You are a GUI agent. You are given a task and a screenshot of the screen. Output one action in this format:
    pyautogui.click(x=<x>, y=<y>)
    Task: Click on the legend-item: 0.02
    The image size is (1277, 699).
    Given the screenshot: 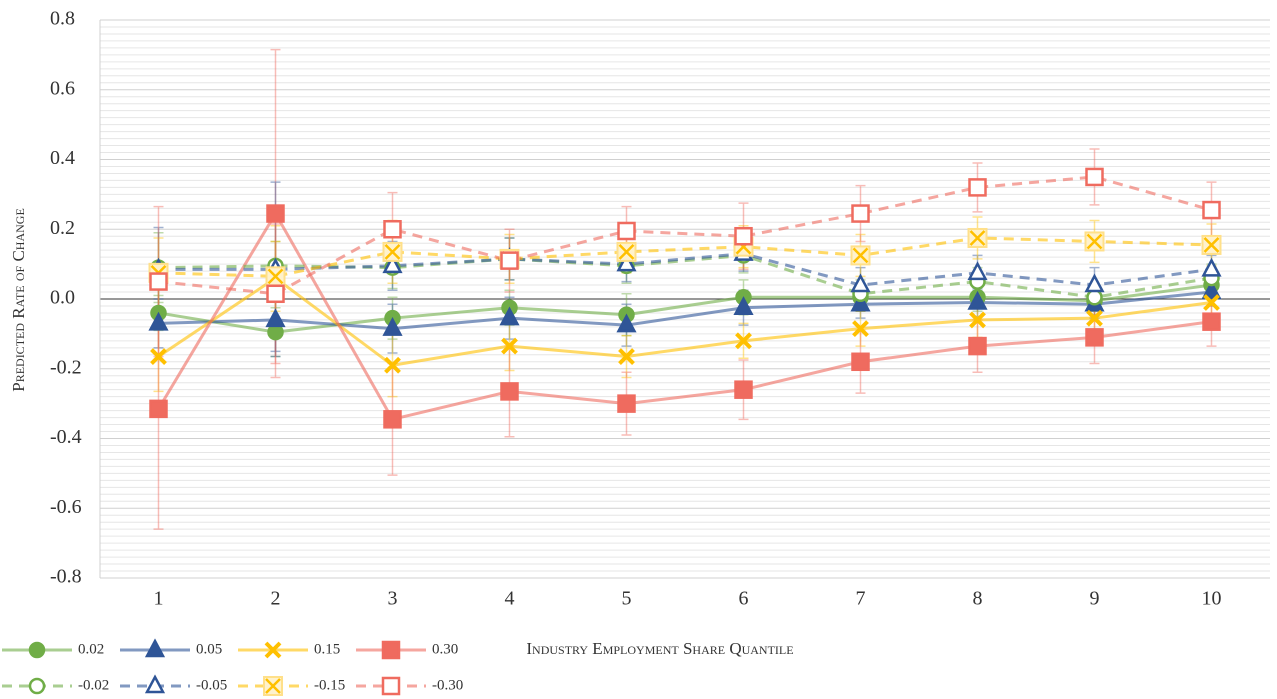 What is the action you would take?
    pyautogui.click(x=53, y=650)
    